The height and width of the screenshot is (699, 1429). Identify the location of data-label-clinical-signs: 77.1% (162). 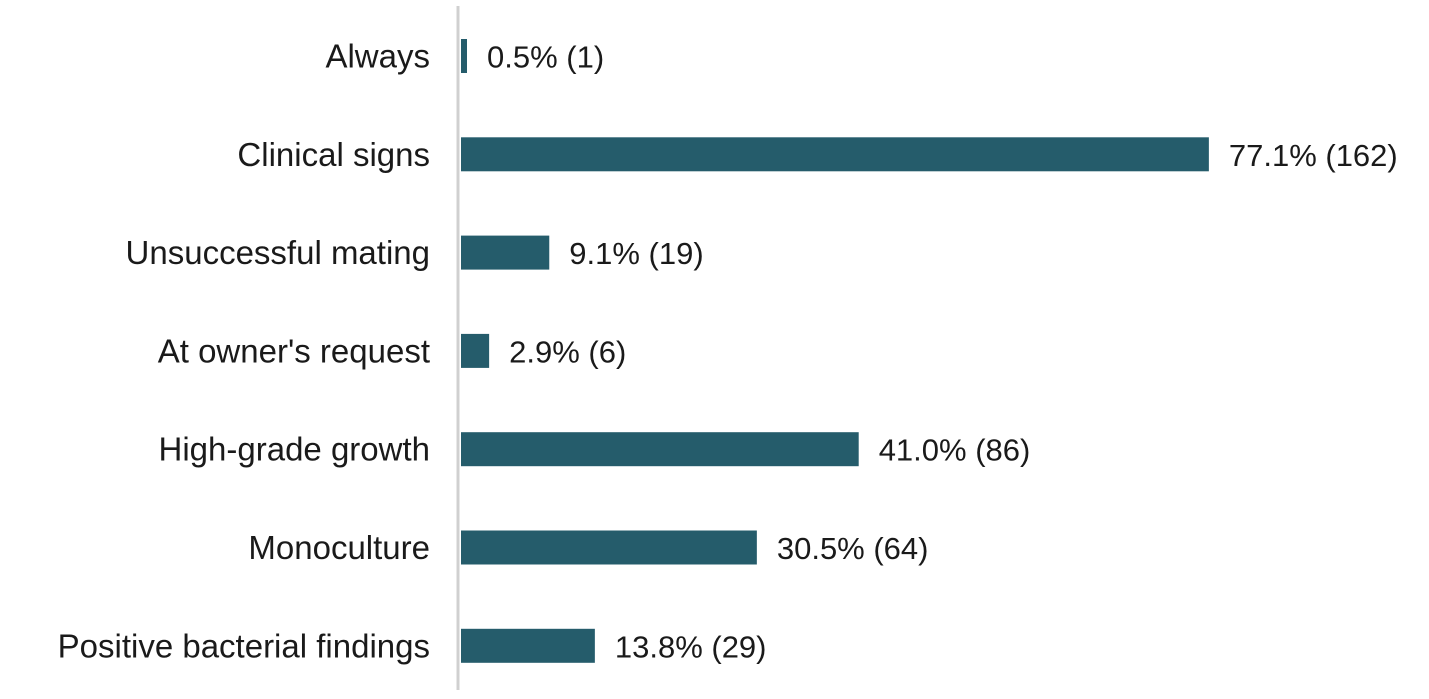
(1313, 155).